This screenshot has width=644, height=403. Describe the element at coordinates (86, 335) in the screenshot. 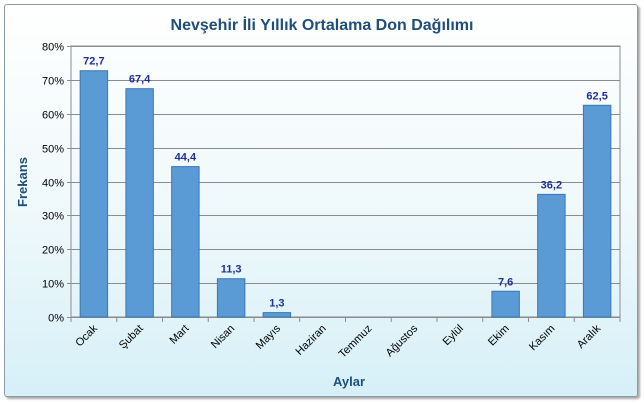

I see `x-tick-label: Ocak` at that location.